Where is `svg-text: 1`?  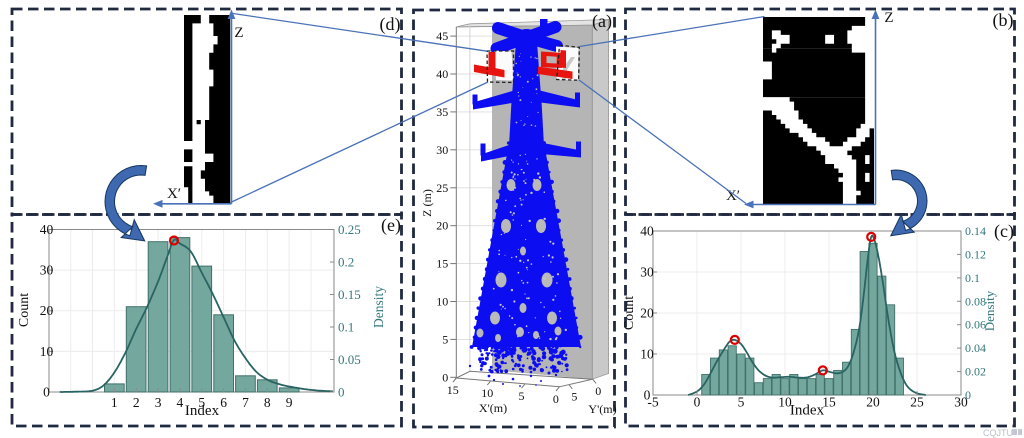 svg-text: 1 is located at coordinates (114, 402).